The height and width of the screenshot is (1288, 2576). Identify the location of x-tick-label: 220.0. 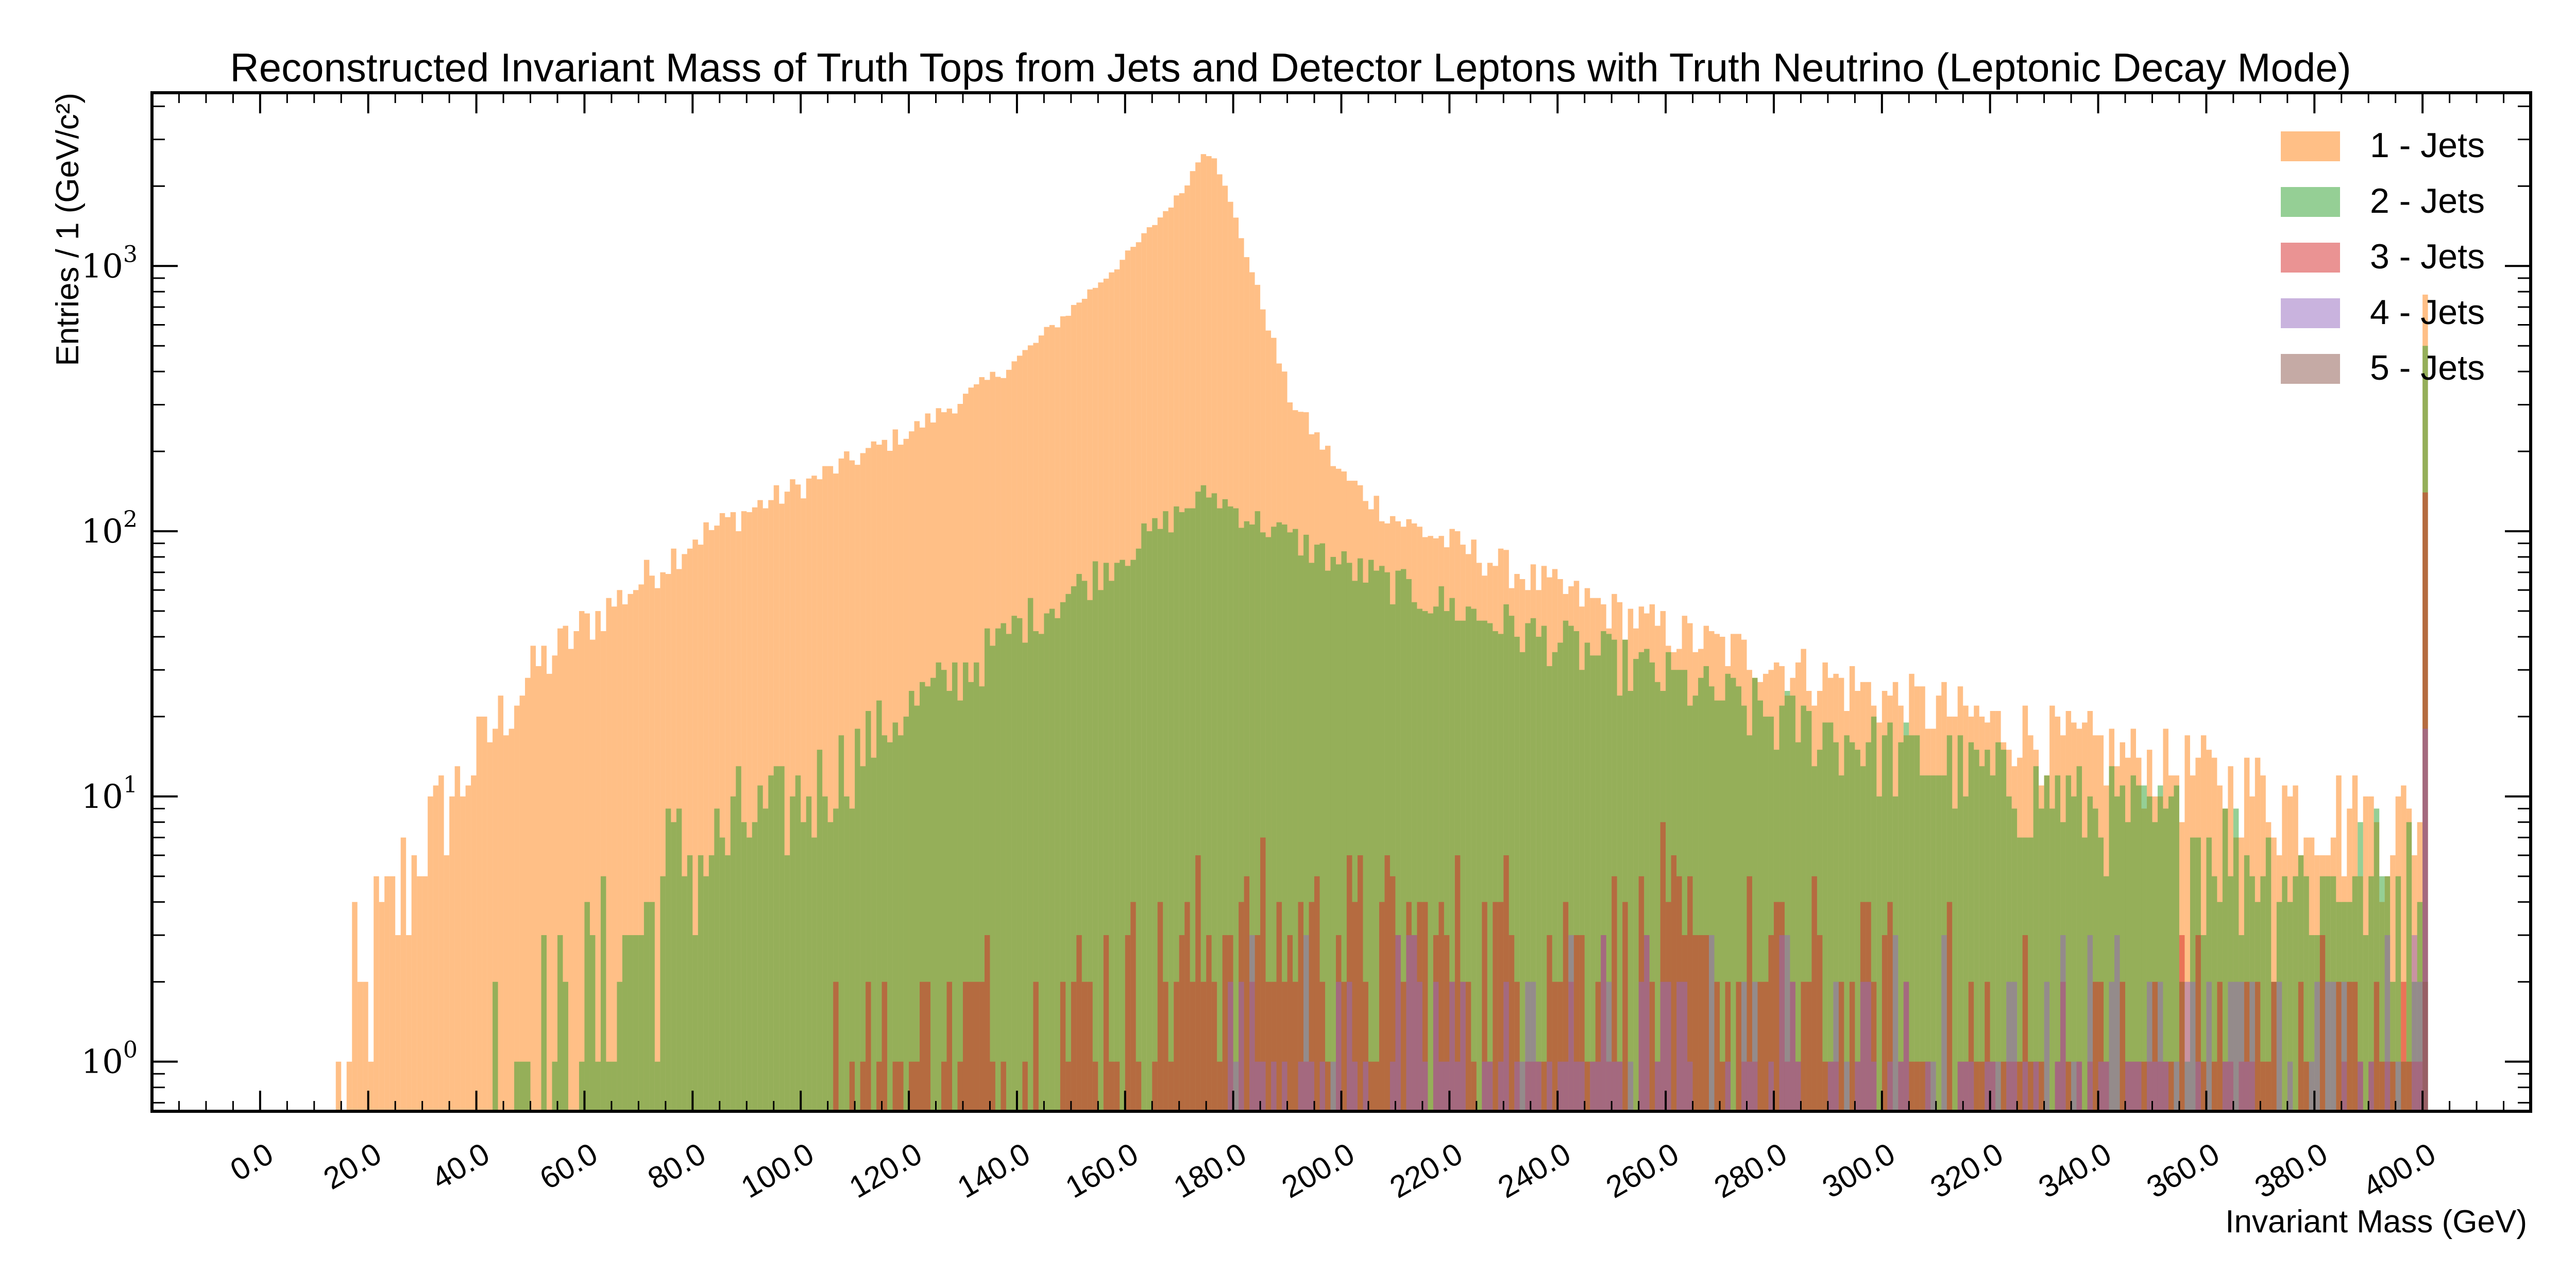
(1426, 1170).